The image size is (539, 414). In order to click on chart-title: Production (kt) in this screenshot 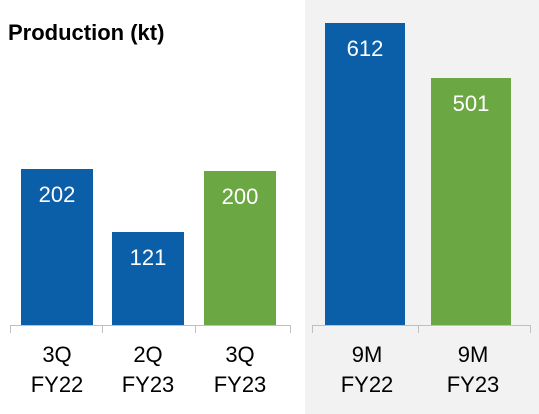, I will do `click(86, 32)`.